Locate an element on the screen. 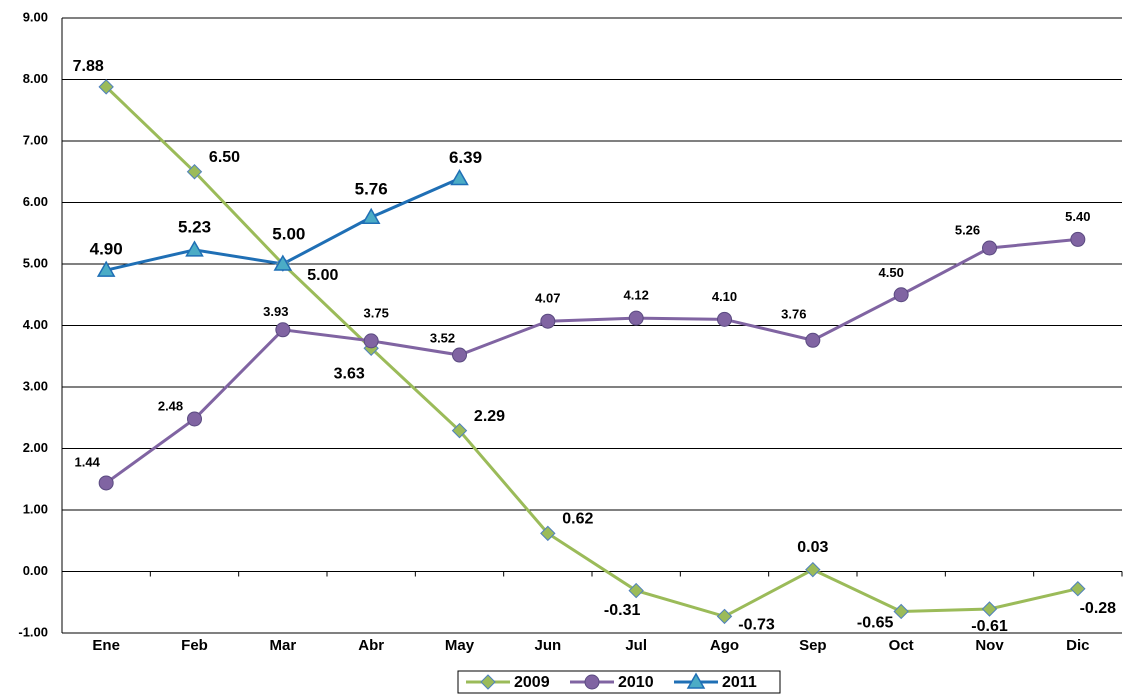 The width and height of the screenshot is (1132, 694). data-label: -0.61 is located at coordinates (989, 626).